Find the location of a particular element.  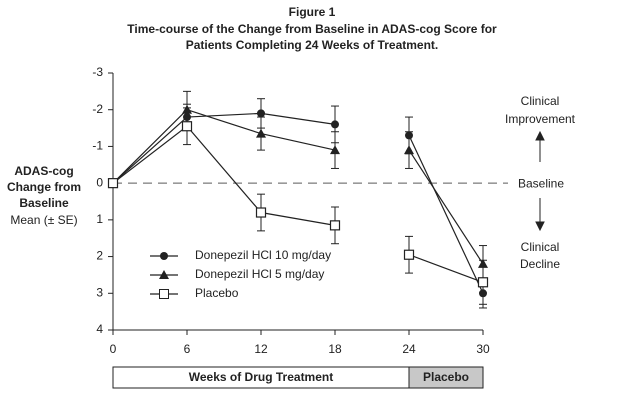

chart-title: Figure 1 is located at coordinates (312, 12).